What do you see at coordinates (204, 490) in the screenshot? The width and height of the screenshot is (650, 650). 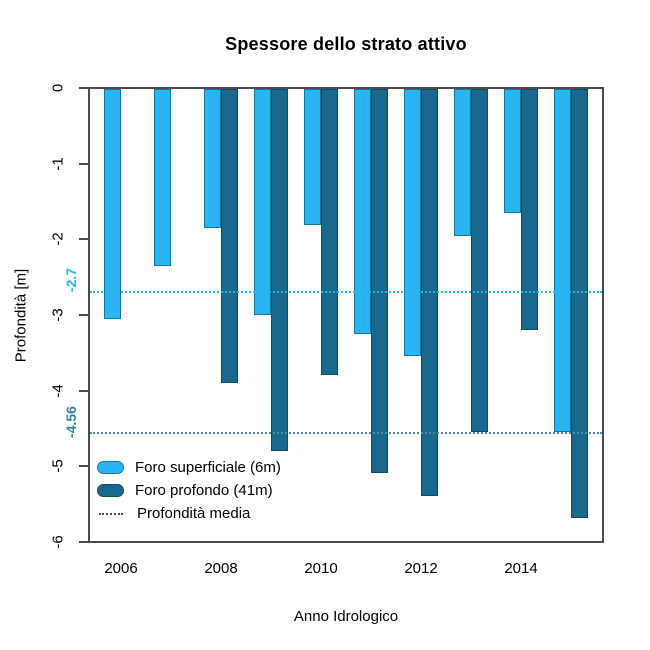 I see `legend-label: Foro profondo (41m)` at bounding box center [204, 490].